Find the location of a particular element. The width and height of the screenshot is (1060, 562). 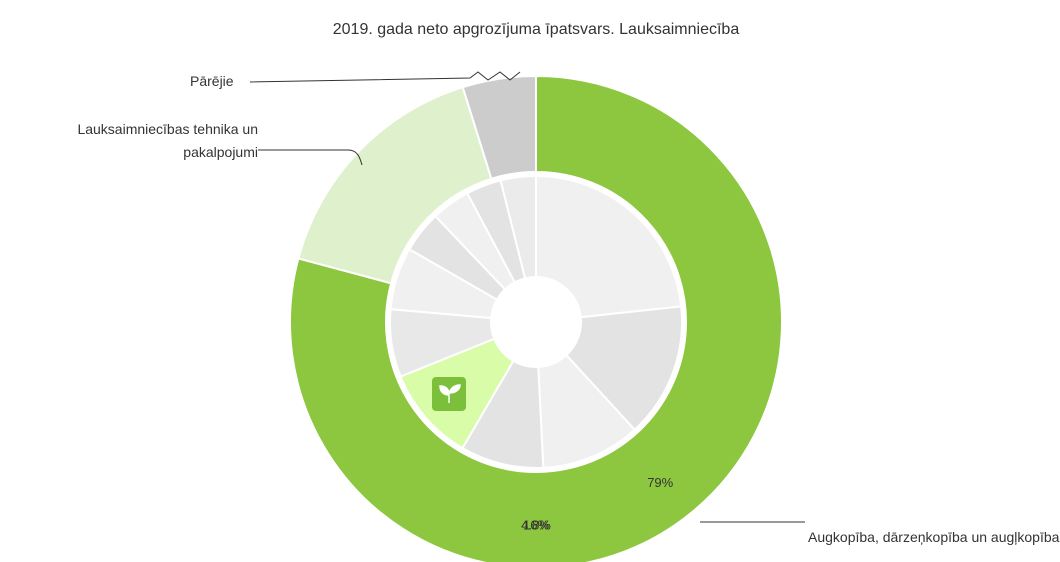

legend-label: Augkopība, dārzeņkopība un augļkopība is located at coordinates (934, 537).